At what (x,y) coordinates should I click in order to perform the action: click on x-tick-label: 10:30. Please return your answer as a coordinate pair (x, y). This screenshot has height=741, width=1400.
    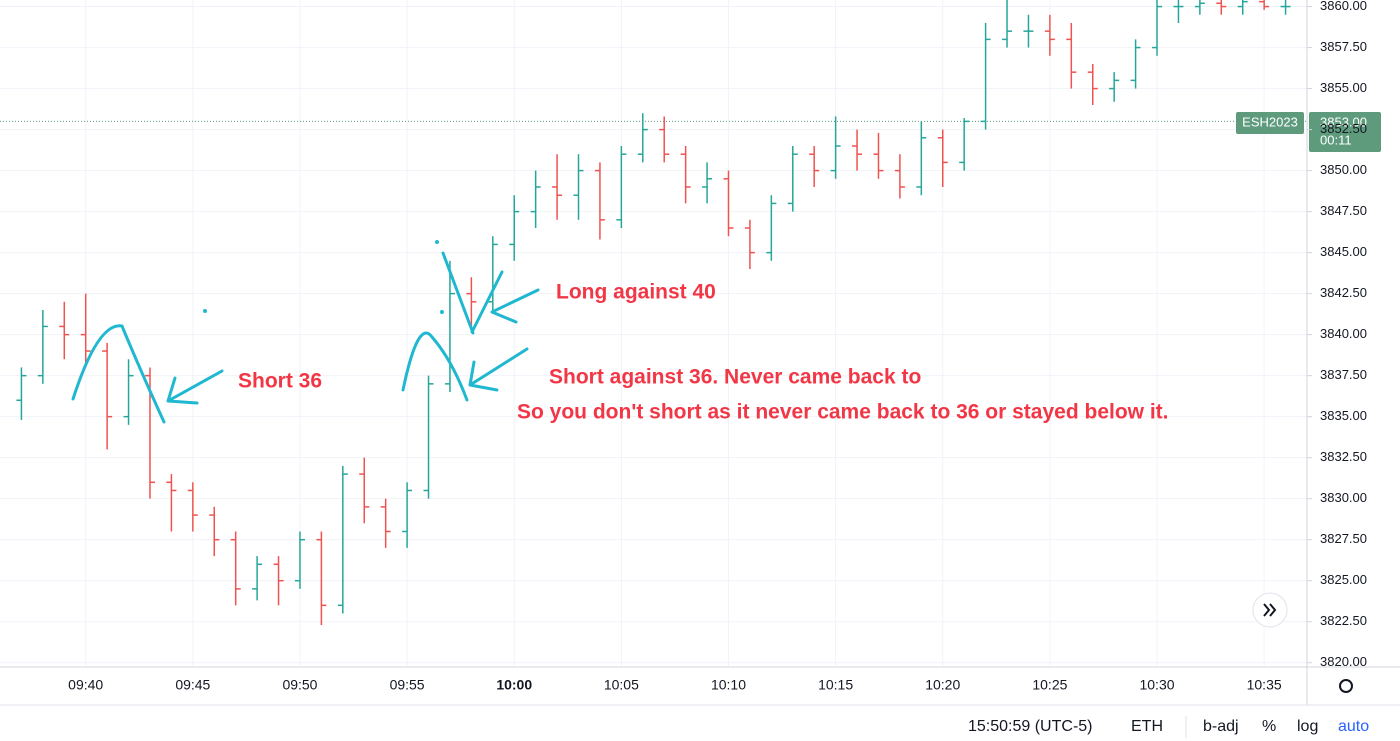
    Looking at the image, I should click on (1156, 685).